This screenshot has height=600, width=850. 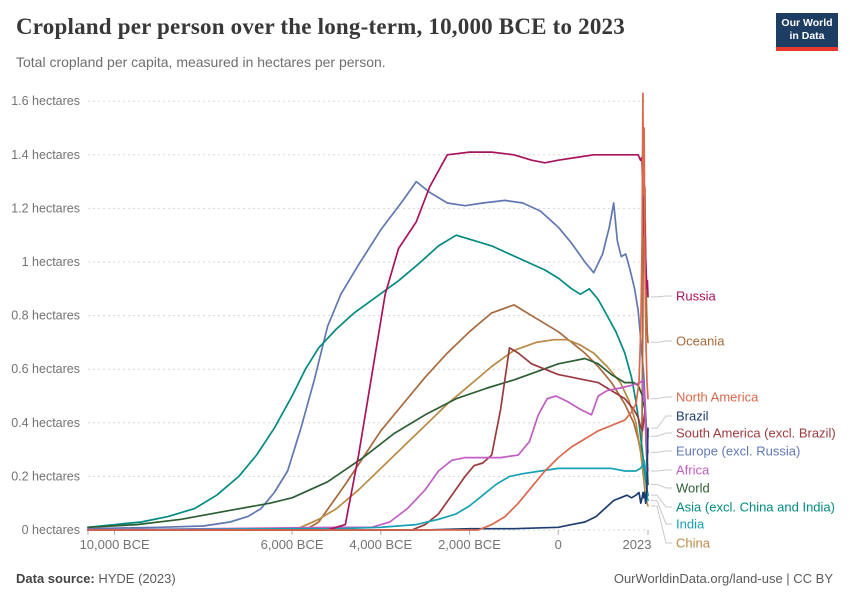 I want to click on owid-logo: Our World in Data, so click(x=807, y=32).